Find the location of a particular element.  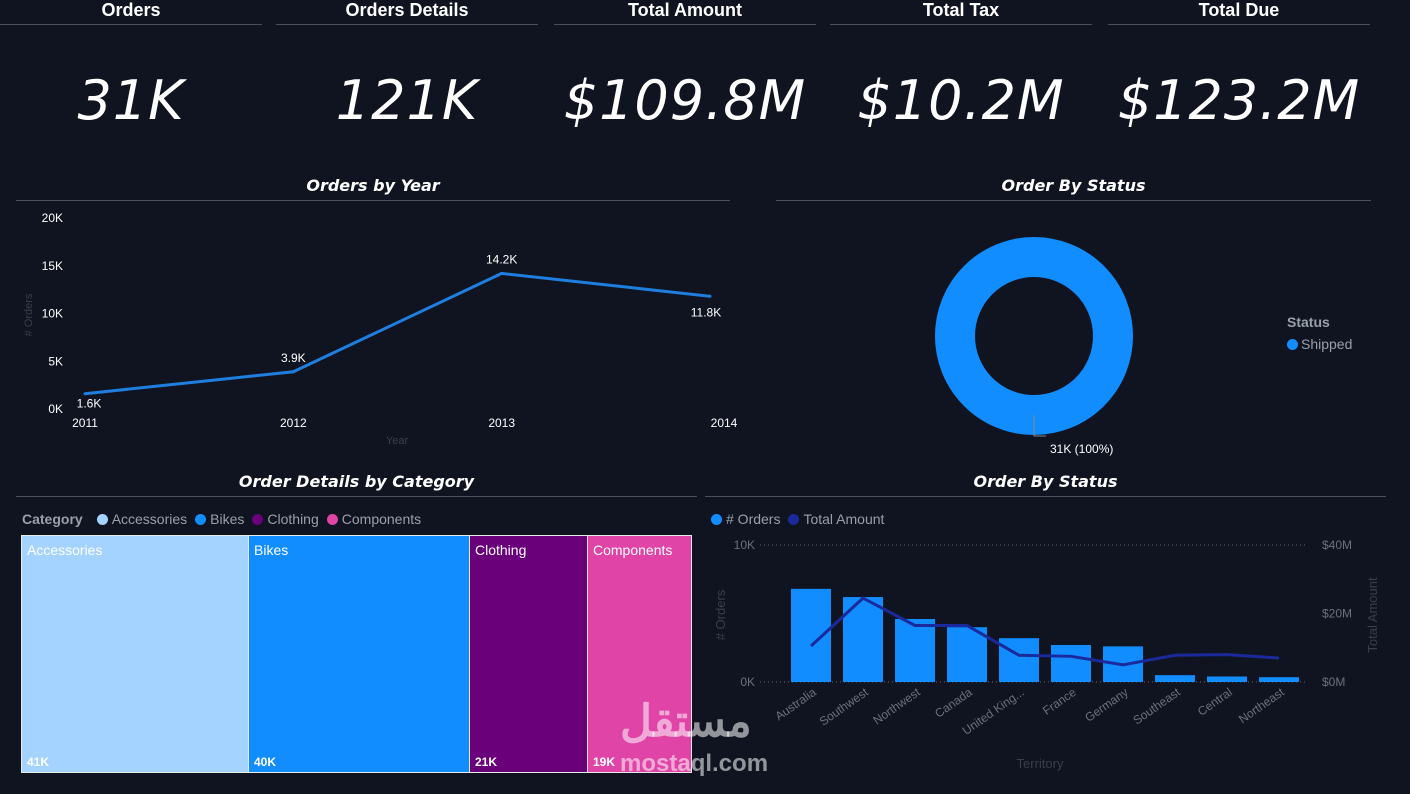

treemap-tile-accessories: Accessories 41K is located at coordinates (135, 654).